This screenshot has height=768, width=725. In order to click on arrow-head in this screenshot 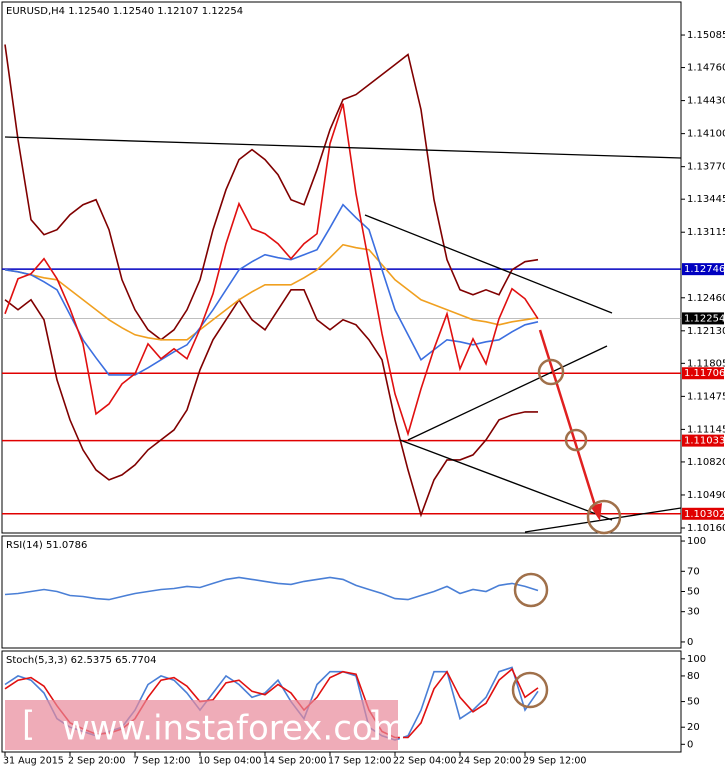, I will do `click(596, 512)`.